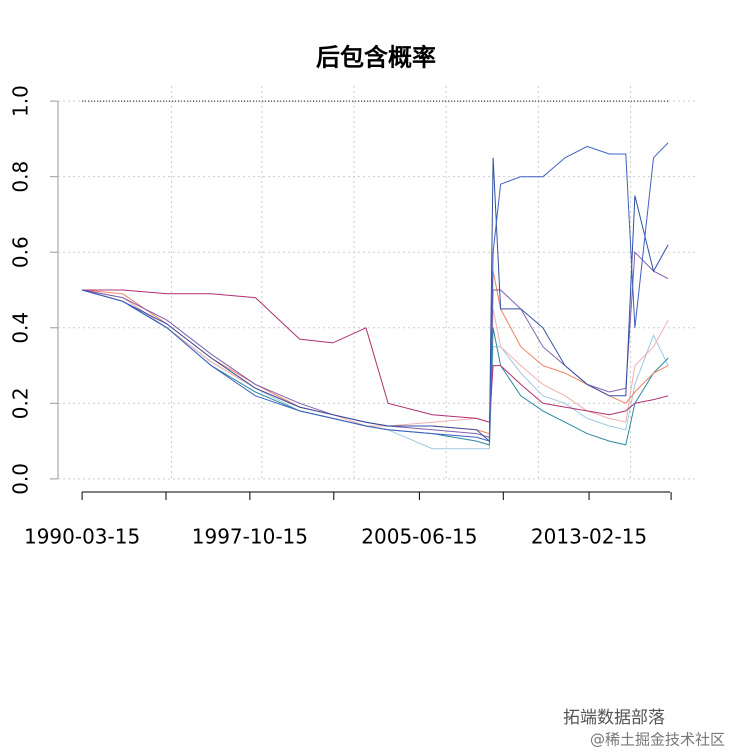  What do you see at coordinates (21, 101) in the screenshot?
I see `y-tick-label: 1.0` at bounding box center [21, 101].